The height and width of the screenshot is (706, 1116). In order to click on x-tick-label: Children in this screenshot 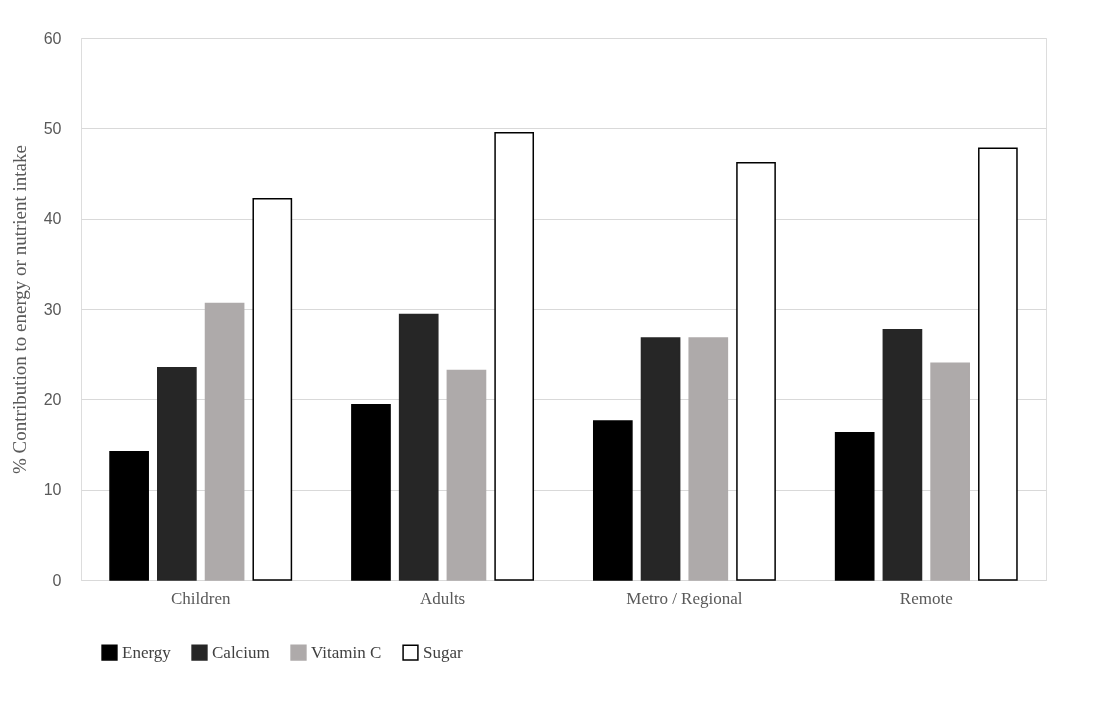, I will do `click(200, 598)`.